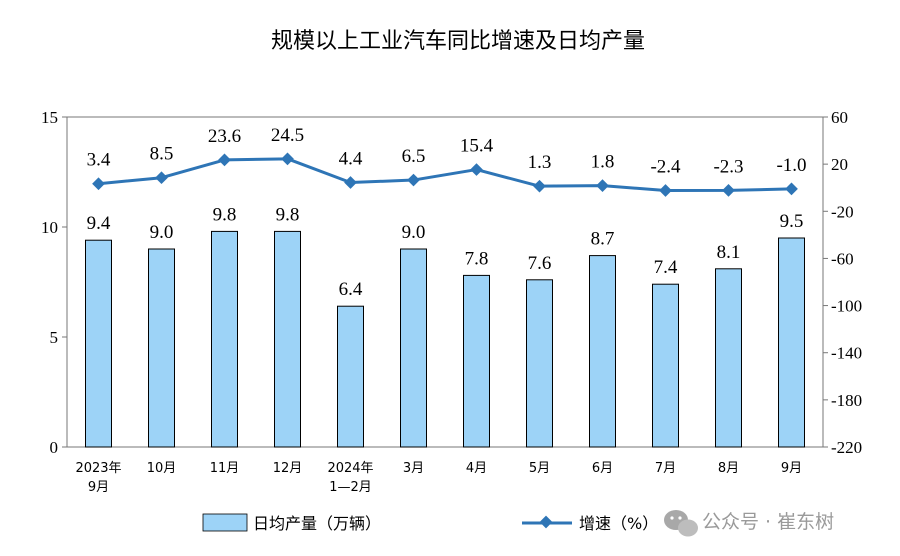  What do you see at coordinates (287, 135) in the screenshot?
I see `line-value-label: 24.5` at bounding box center [287, 135].